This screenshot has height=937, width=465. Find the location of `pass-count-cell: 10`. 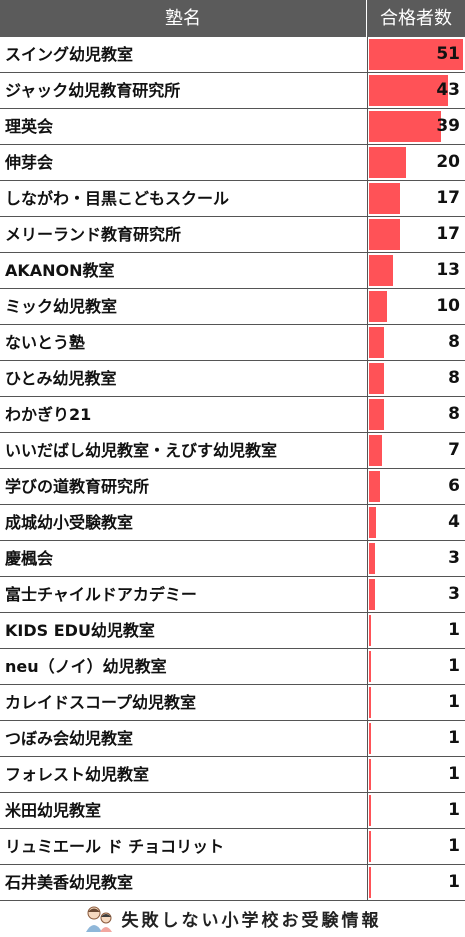

pass-count-cell: 10 is located at coordinates (416, 306).